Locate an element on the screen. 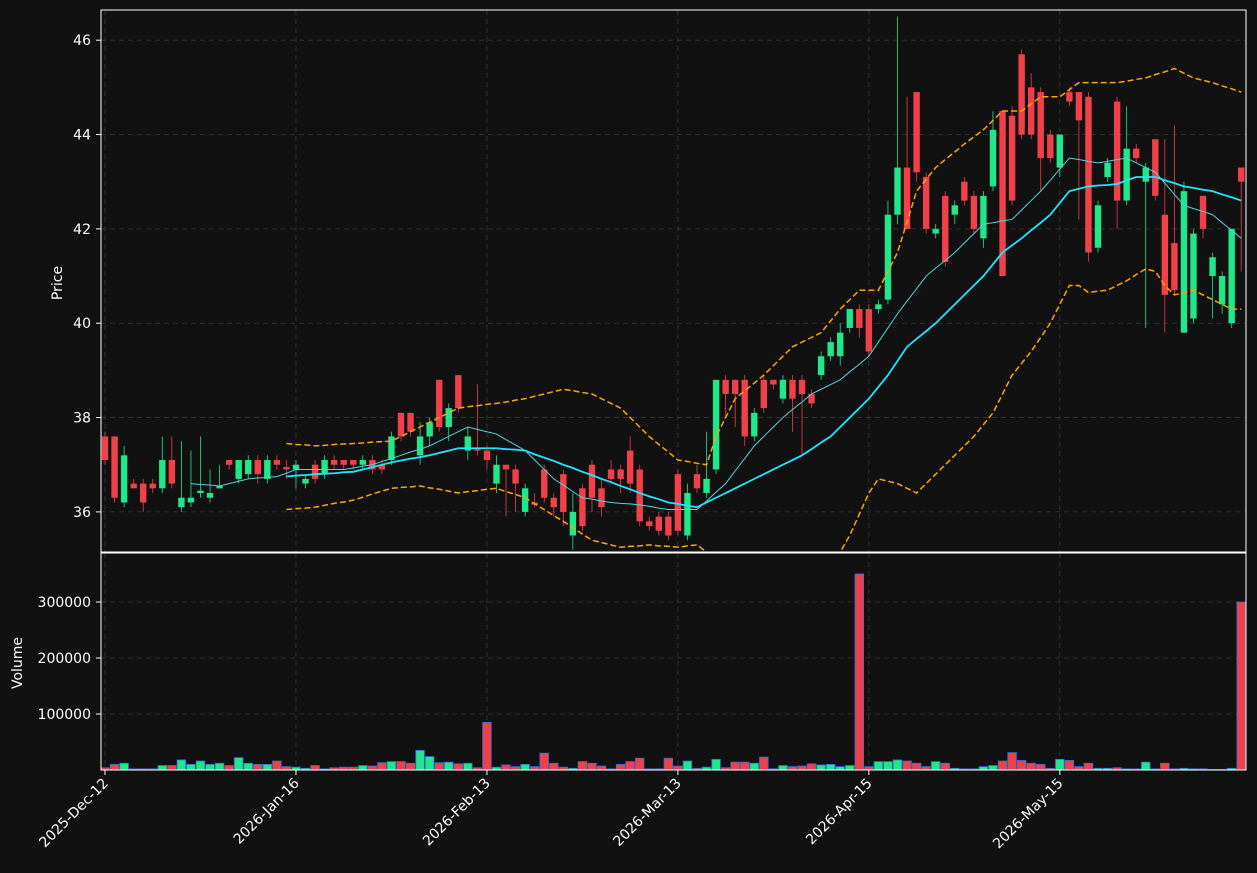 This screenshot has width=1257, height=873. y-tick-label: 40 is located at coordinates (82, 324).